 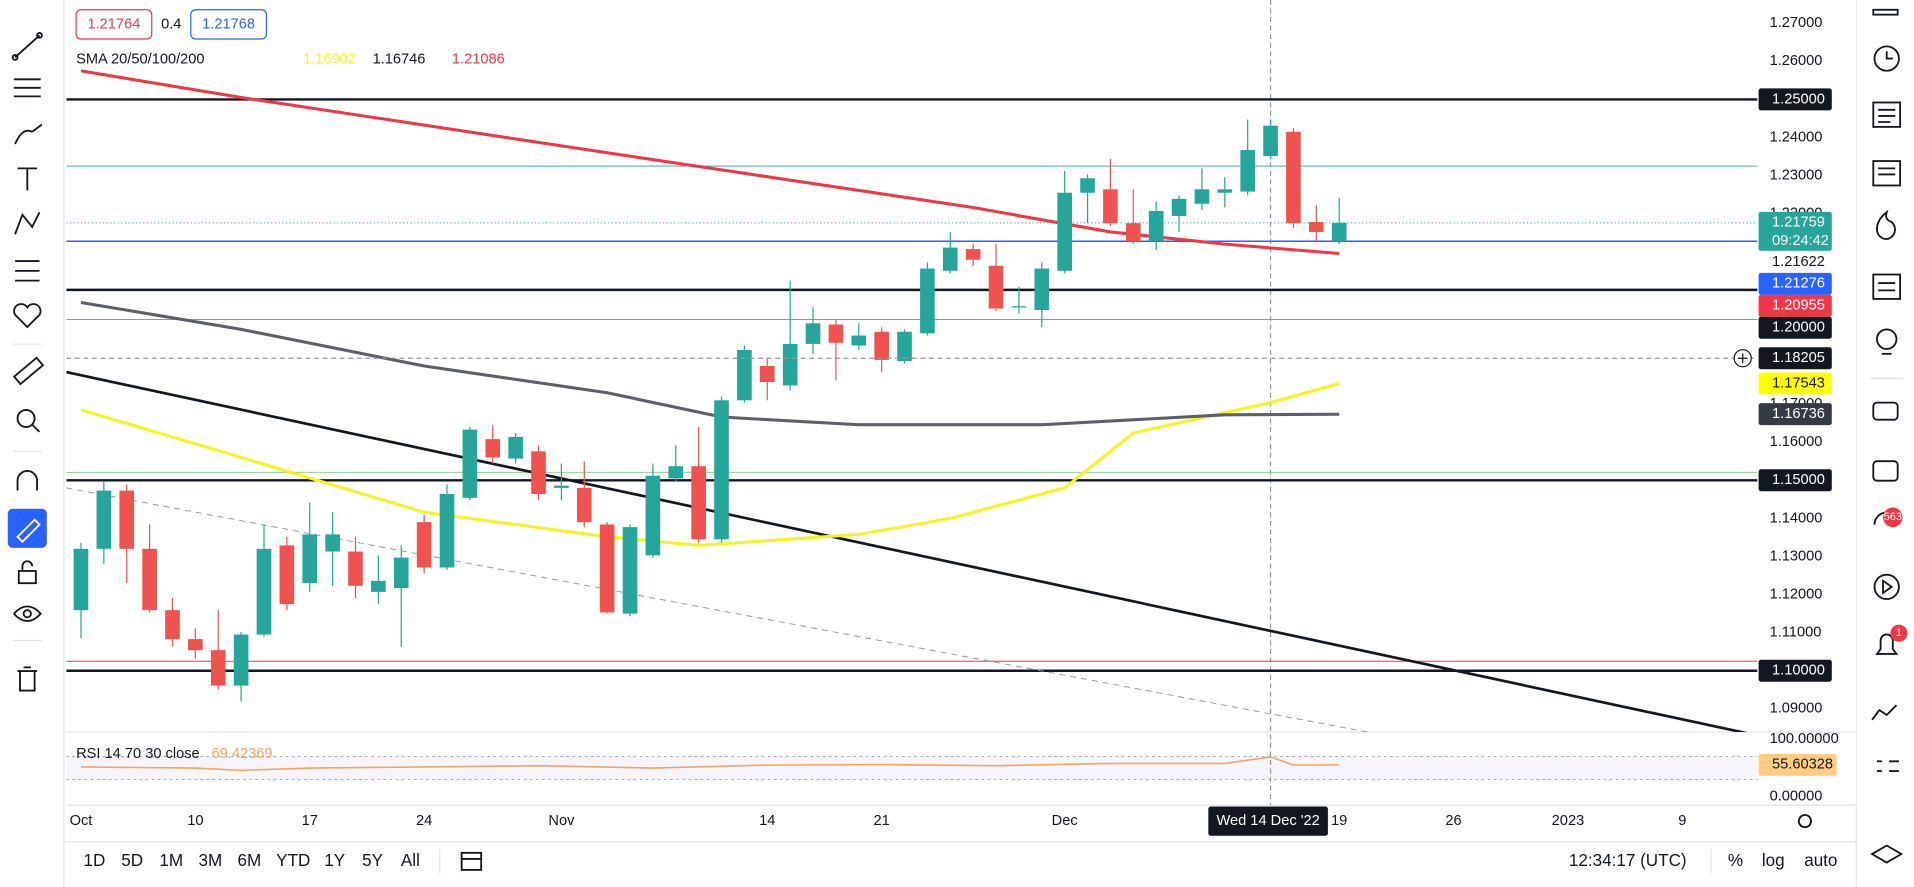 What do you see at coordinates (329, 60) in the screenshot?
I see `sma-value: 1.16902` at bounding box center [329, 60].